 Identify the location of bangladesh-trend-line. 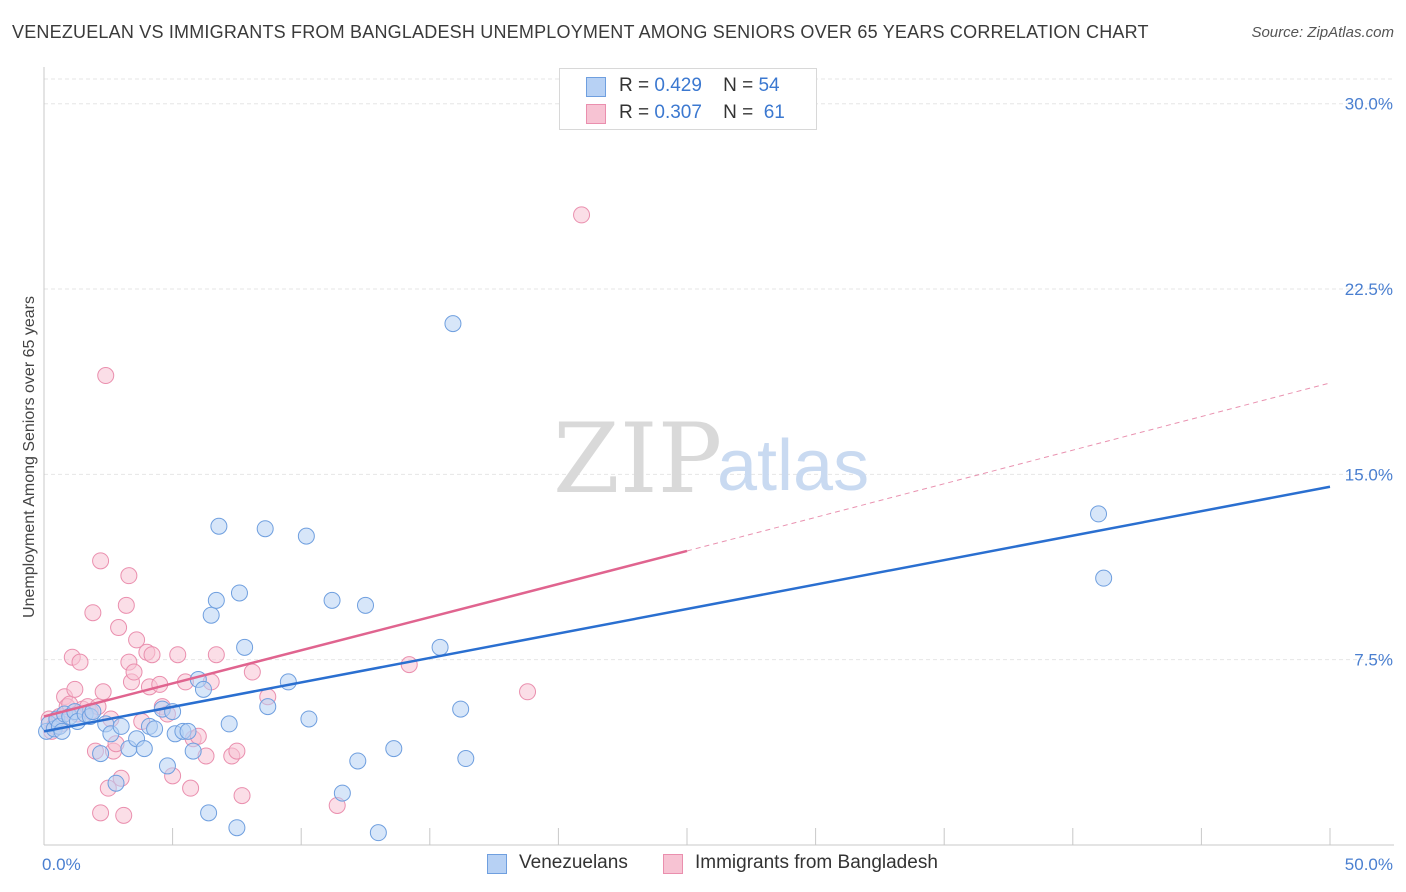
(365, 633).